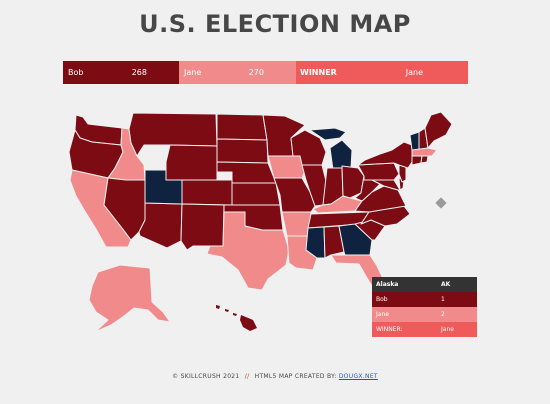 Image resolution: width=550 pixels, height=404 pixels. I want to click on state-info-table: Alaska AK Bob 1 Jane 2 WINNER: Jane, so click(424, 307).